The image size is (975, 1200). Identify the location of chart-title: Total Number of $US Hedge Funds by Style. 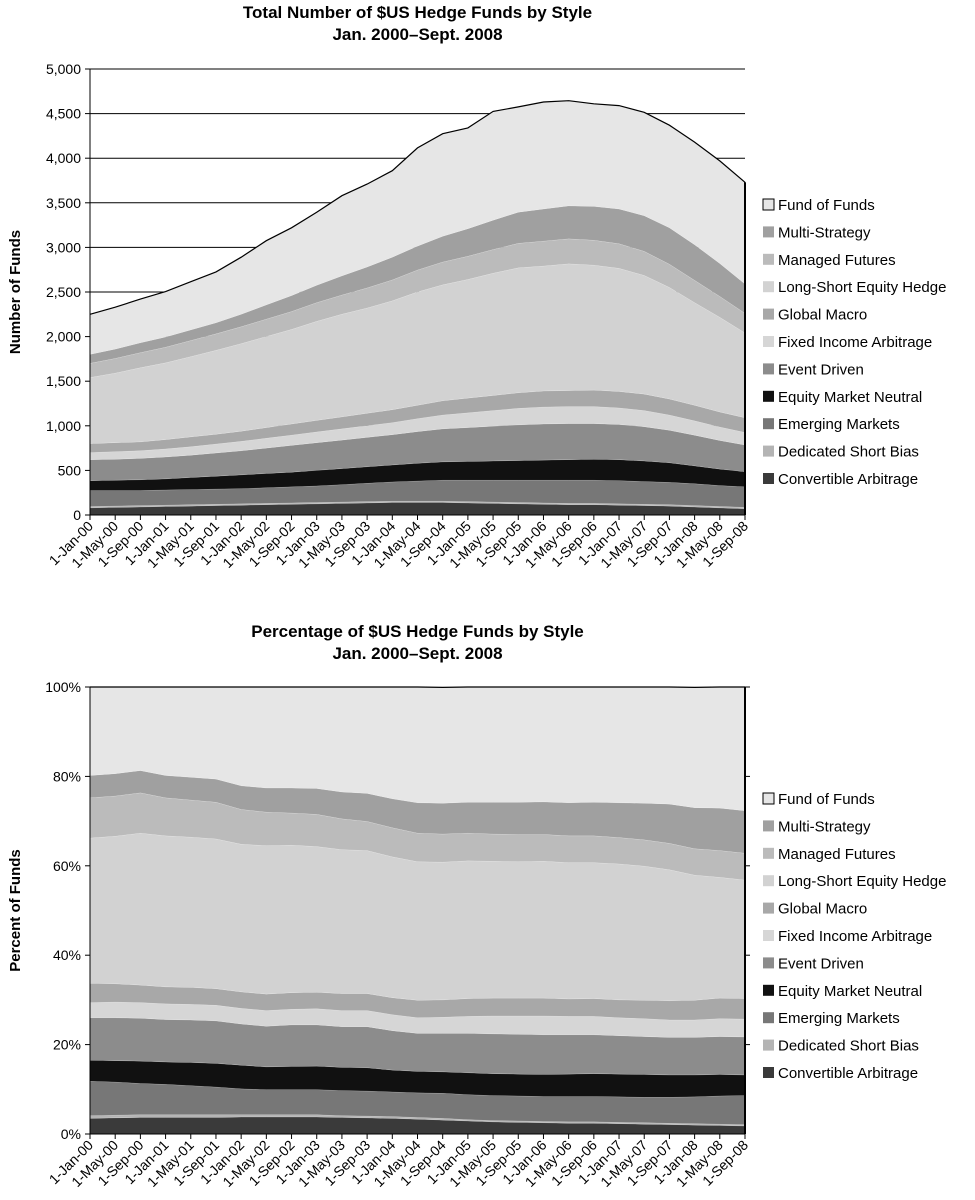
(417, 12).